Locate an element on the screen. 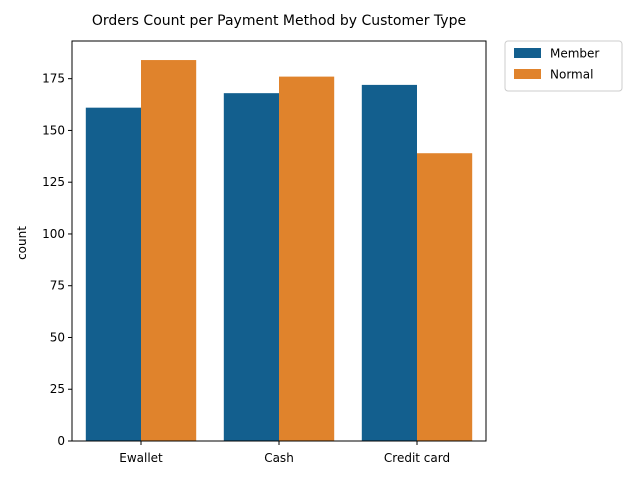  legend-swatch-member is located at coordinates (527, 53).